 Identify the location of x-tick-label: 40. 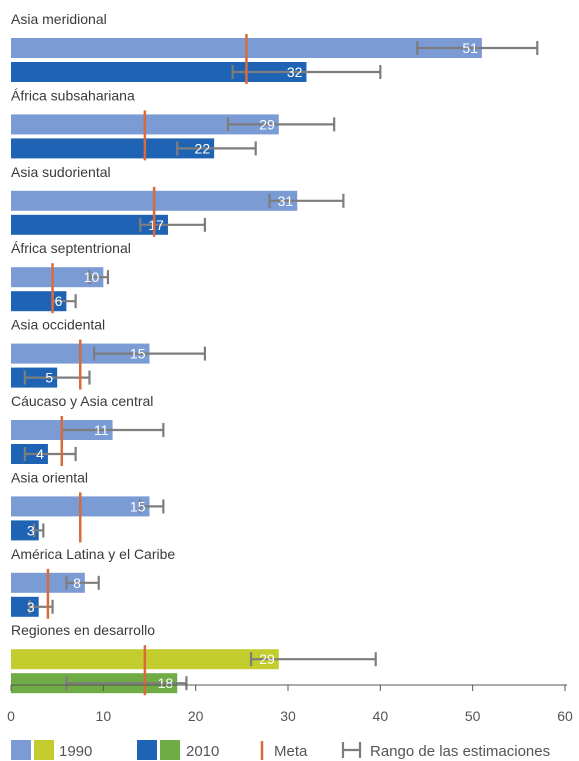
(381, 716).